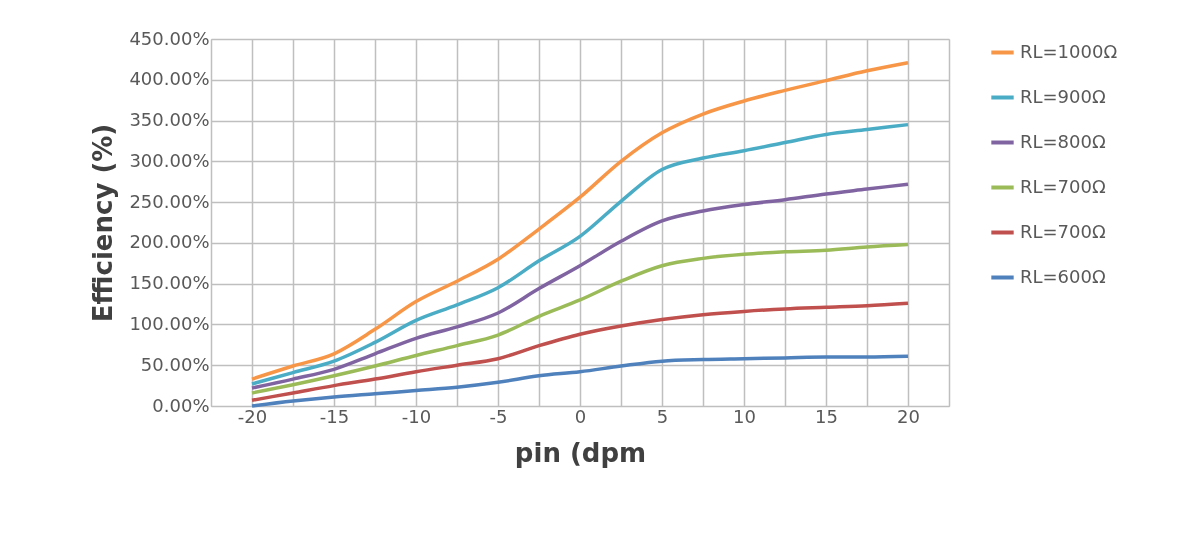 The height and width of the screenshot is (541, 1196). I want to click on legend-label: RL=800Ω, so click(1063, 141).